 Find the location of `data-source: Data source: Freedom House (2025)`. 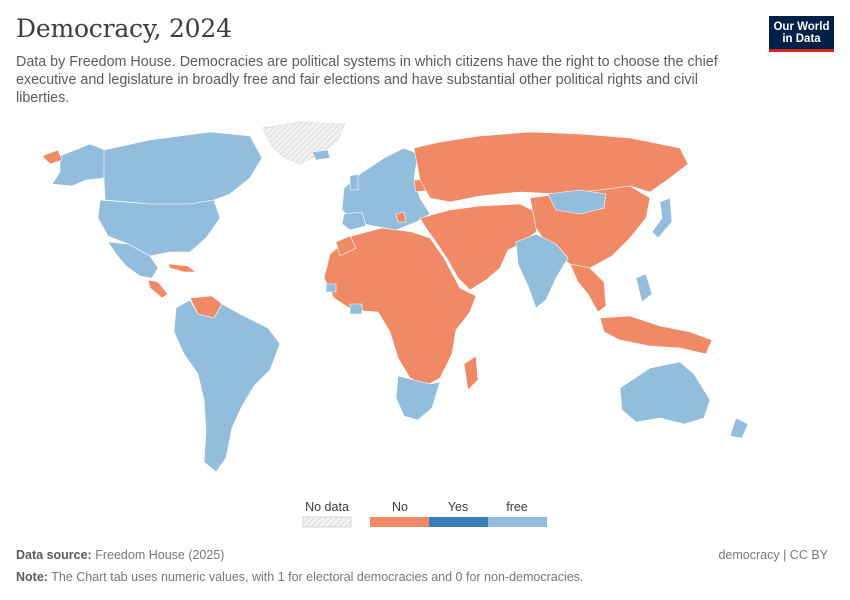

data-source: Data source: Freedom House (2025) is located at coordinates (120, 555).